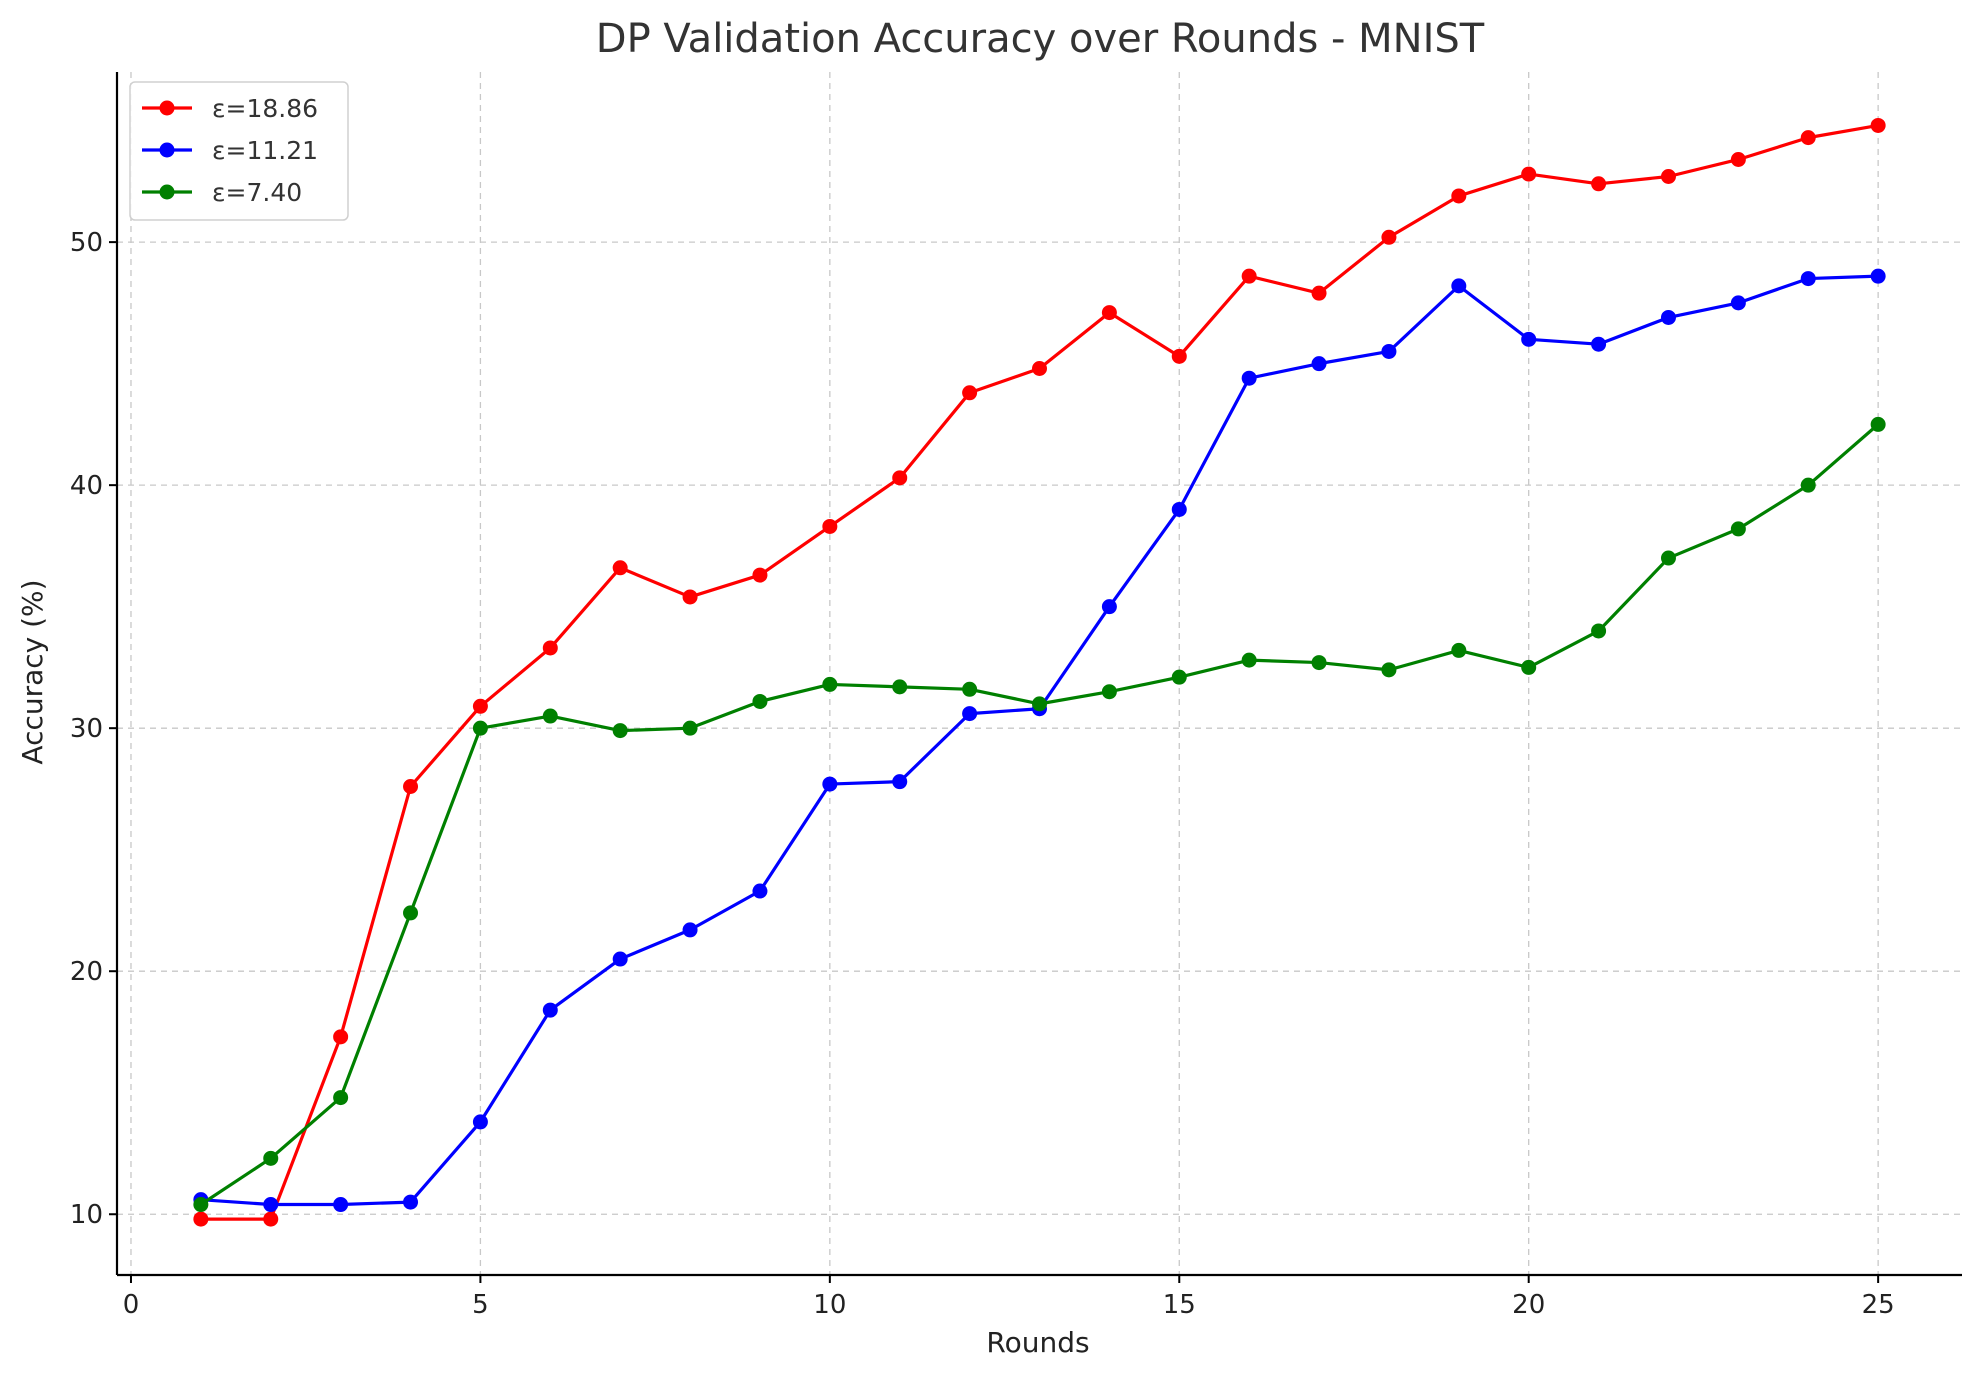 This screenshot has height=1380, width=1980. What do you see at coordinates (829, 1305) in the screenshot?
I see `x-tick-label: 10` at bounding box center [829, 1305].